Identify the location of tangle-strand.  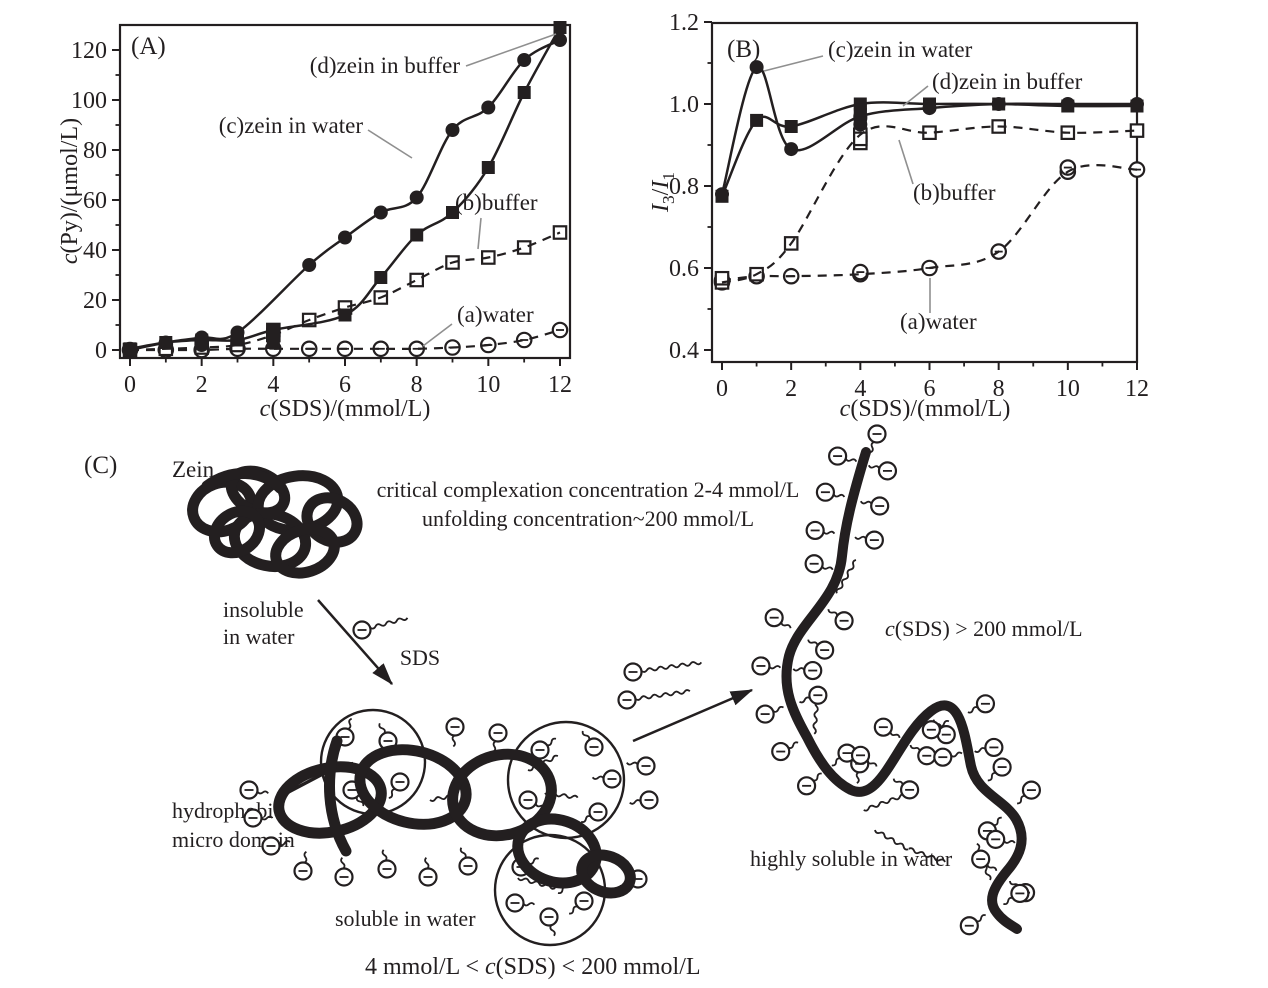
(243, 481).